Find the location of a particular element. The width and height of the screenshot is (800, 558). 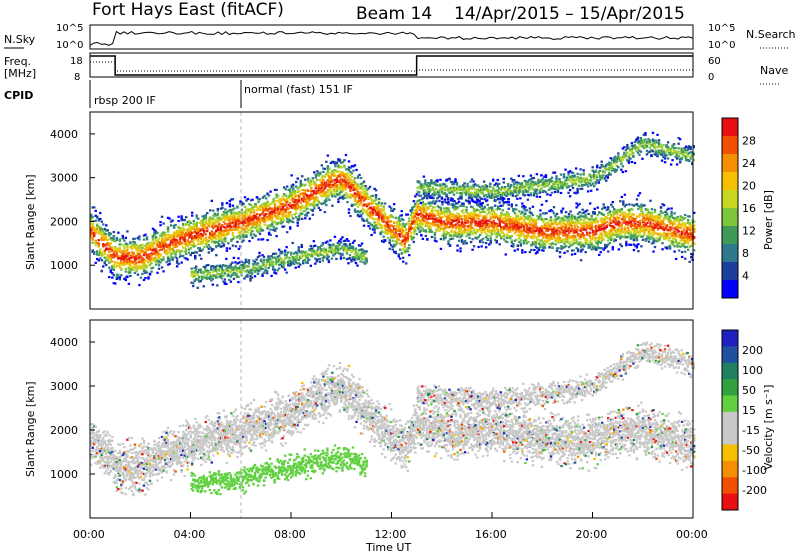

nsky-line is located at coordinates (391, 39).